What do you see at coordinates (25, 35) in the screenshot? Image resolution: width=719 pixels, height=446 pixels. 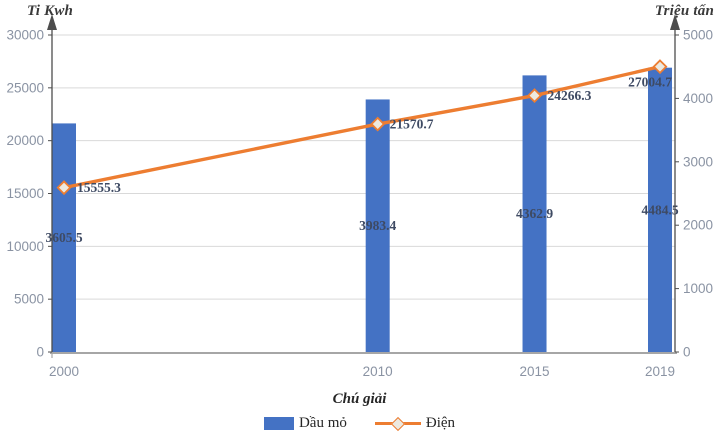 I see `left-tick-label: 30000` at bounding box center [25, 35].